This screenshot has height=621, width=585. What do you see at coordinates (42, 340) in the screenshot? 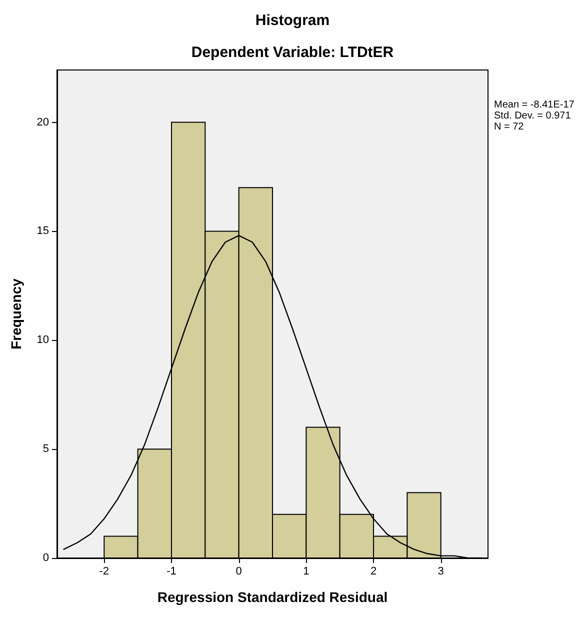
I see `y-tick-label: 10` at bounding box center [42, 340].